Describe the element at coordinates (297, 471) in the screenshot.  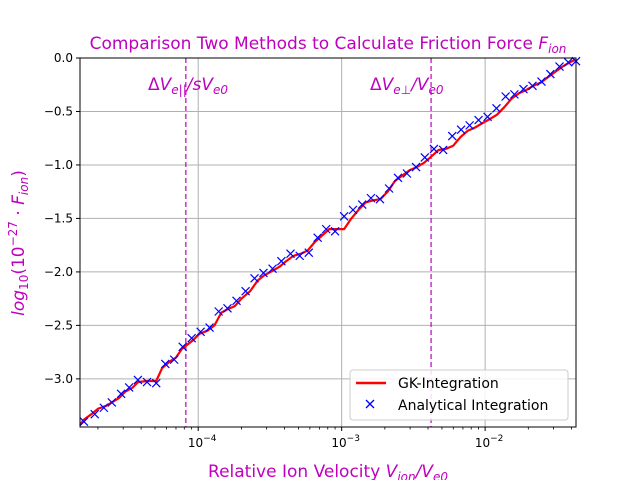
I see `x-axis-label-text: Relative Ion Velocity` at that location.